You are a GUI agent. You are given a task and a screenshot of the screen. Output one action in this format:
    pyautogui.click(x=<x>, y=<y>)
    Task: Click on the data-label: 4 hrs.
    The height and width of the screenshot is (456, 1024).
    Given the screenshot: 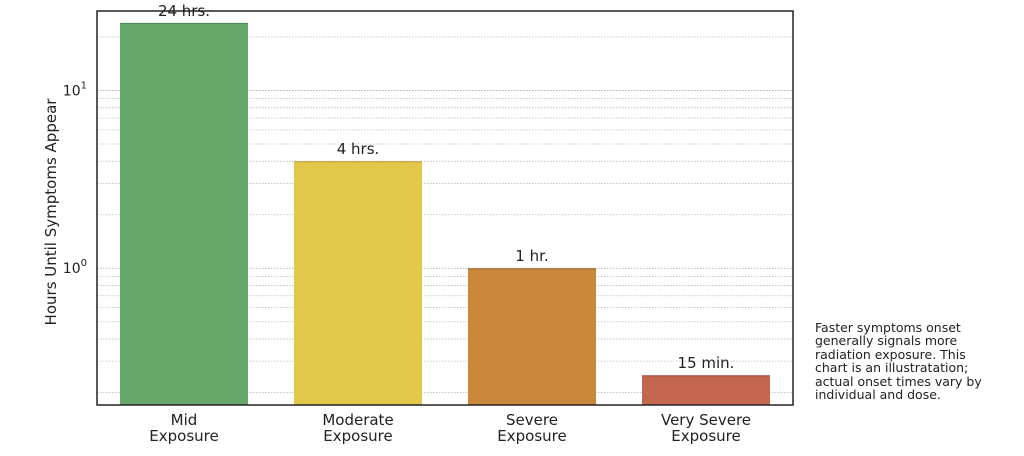 What is the action you would take?
    pyautogui.click(x=358, y=149)
    